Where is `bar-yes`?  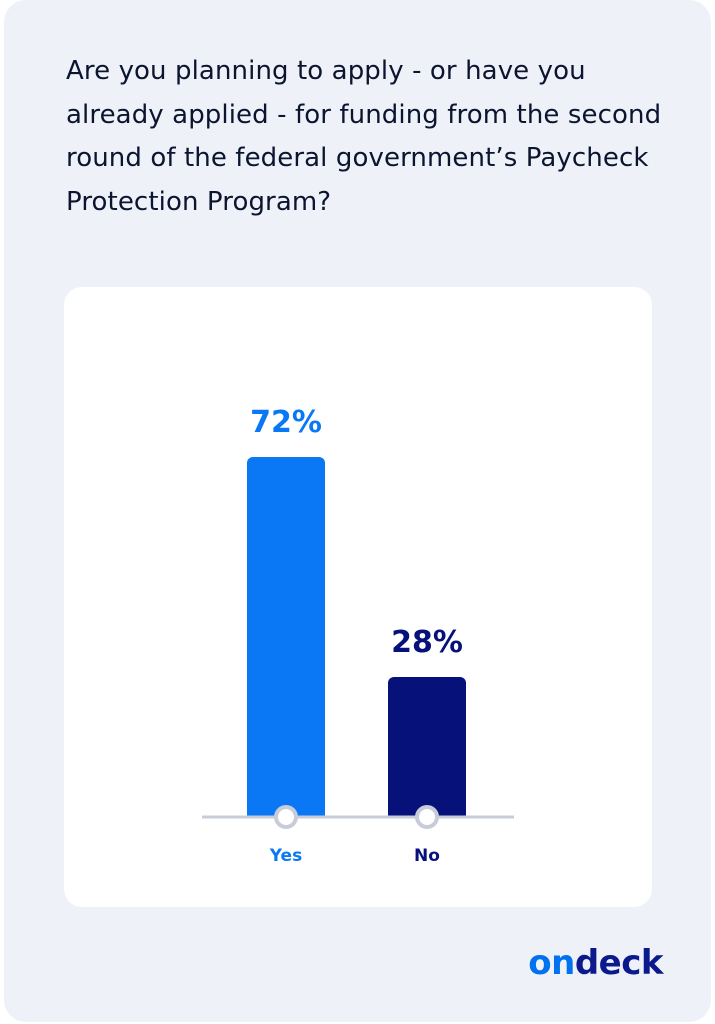 bar-yes is located at coordinates (286, 637).